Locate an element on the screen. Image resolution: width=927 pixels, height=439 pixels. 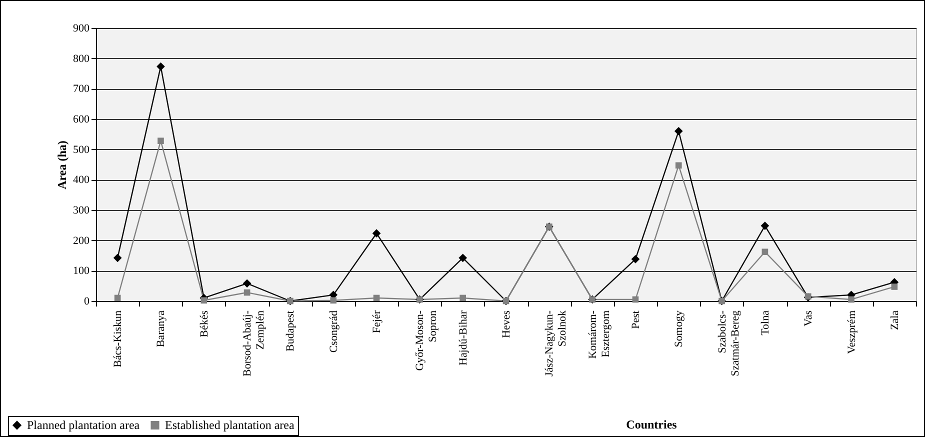
y-tick-label: 300 is located at coordinates (81, 210).